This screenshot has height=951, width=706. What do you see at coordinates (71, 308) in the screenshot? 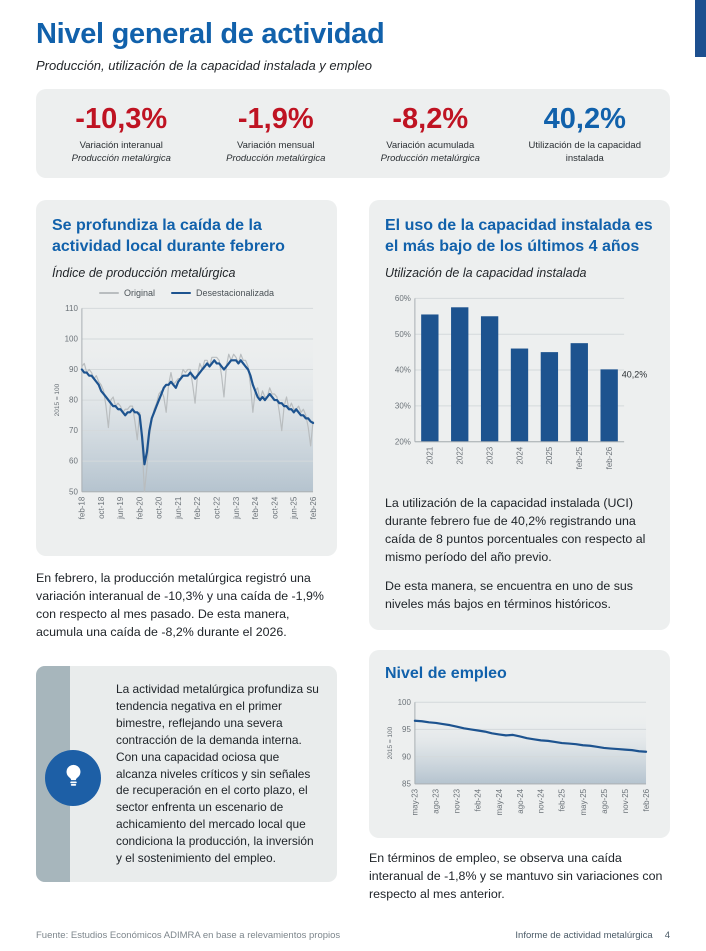
I see `svg-text: 110` at bounding box center [71, 308].